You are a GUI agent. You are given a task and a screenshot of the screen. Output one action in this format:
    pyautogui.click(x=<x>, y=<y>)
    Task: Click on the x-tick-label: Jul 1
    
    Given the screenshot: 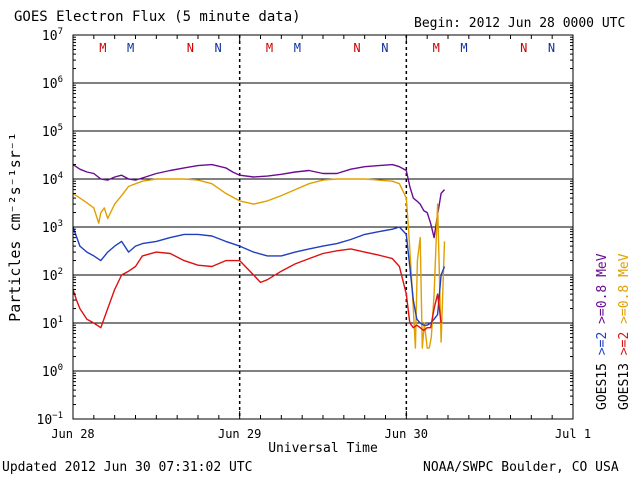 What is the action you would take?
    pyautogui.click(x=573, y=434)
    